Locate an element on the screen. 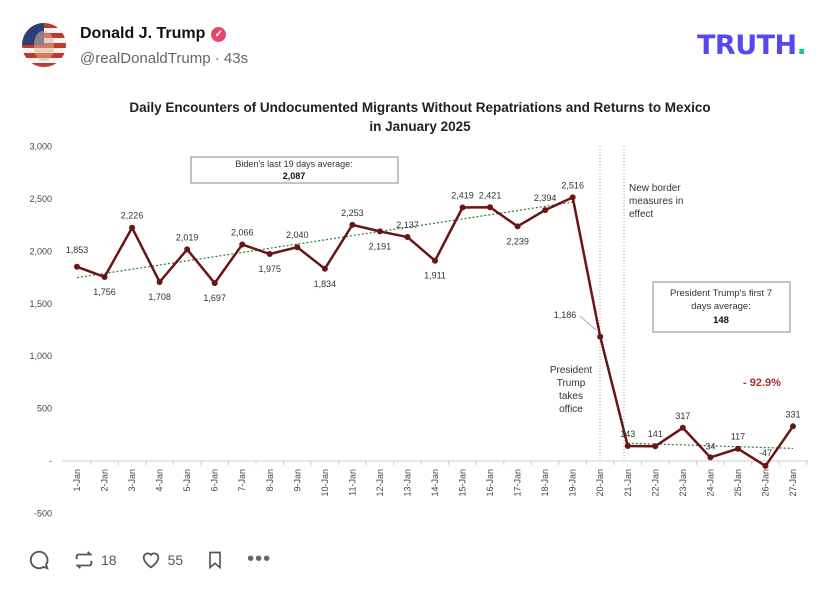 The width and height of the screenshot is (840, 597). author-name: Donald J. Trump ✓ is located at coordinates (153, 34).